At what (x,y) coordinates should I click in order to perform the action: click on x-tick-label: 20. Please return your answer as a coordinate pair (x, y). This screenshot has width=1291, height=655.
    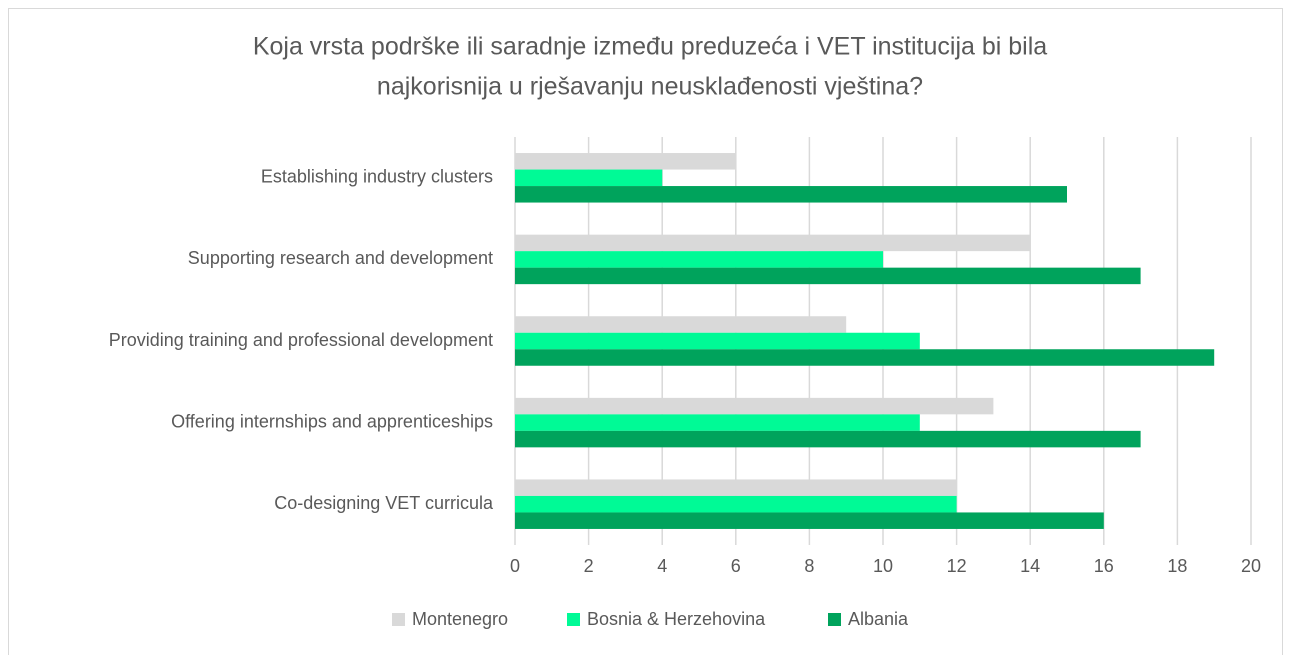
    Looking at the image, I should click on (1251, 566).